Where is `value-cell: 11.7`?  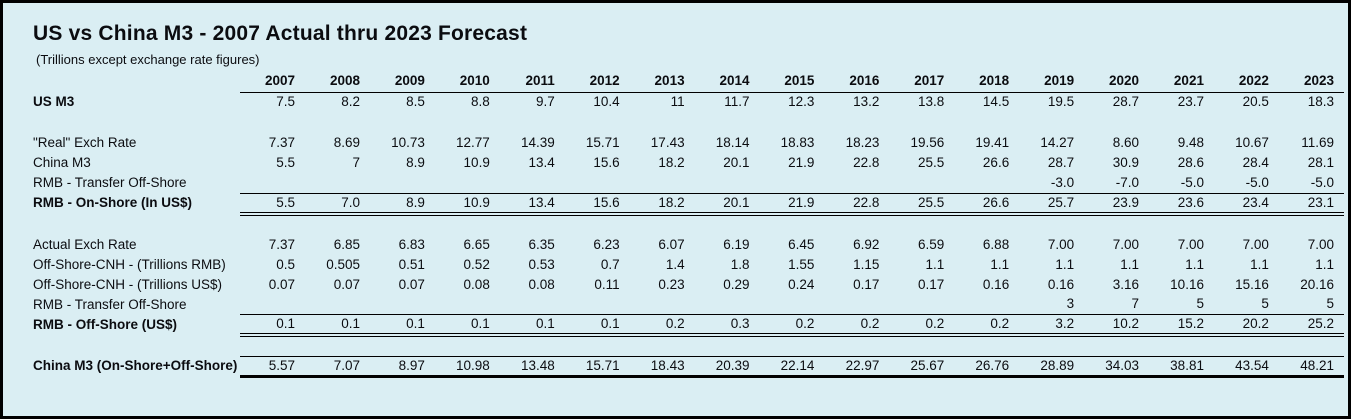 value-cell: 11.7 is located at coordinates (737, 102).